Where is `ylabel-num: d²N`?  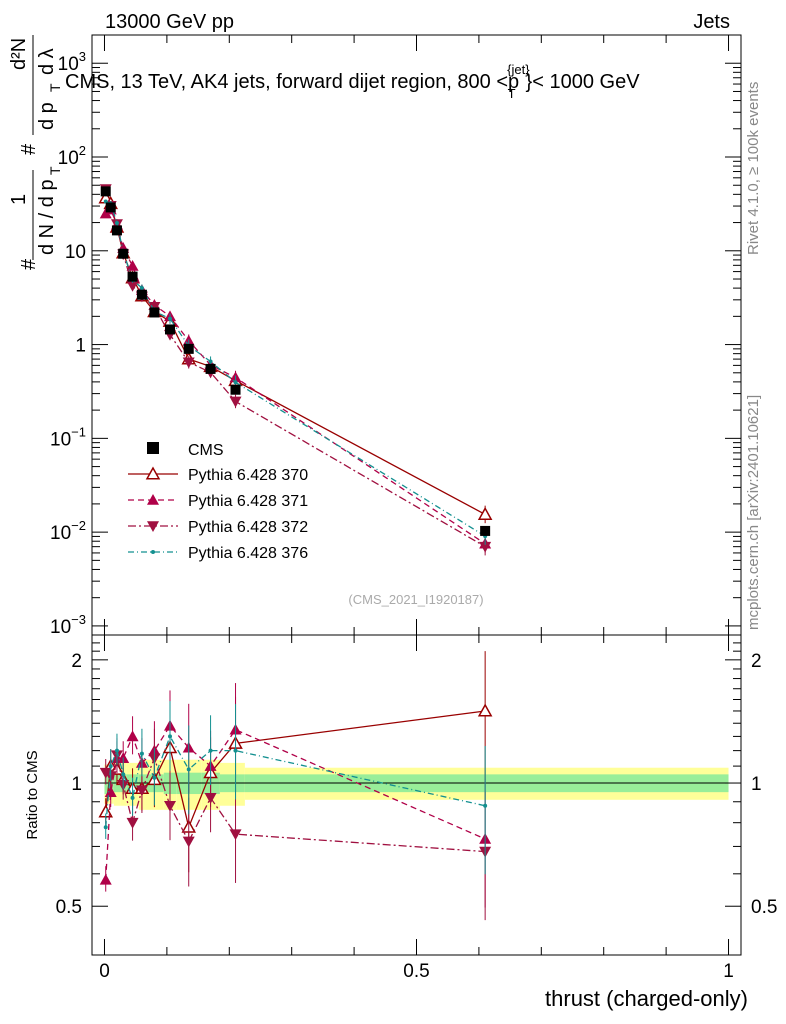
ylabel-num: d²N is located at coordinates (19, 54).